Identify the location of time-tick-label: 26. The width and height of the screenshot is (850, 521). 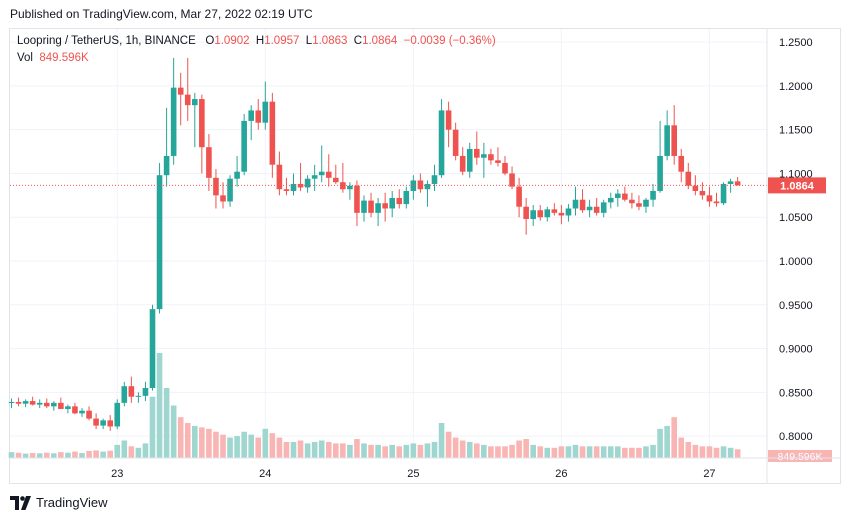
(561, 474).